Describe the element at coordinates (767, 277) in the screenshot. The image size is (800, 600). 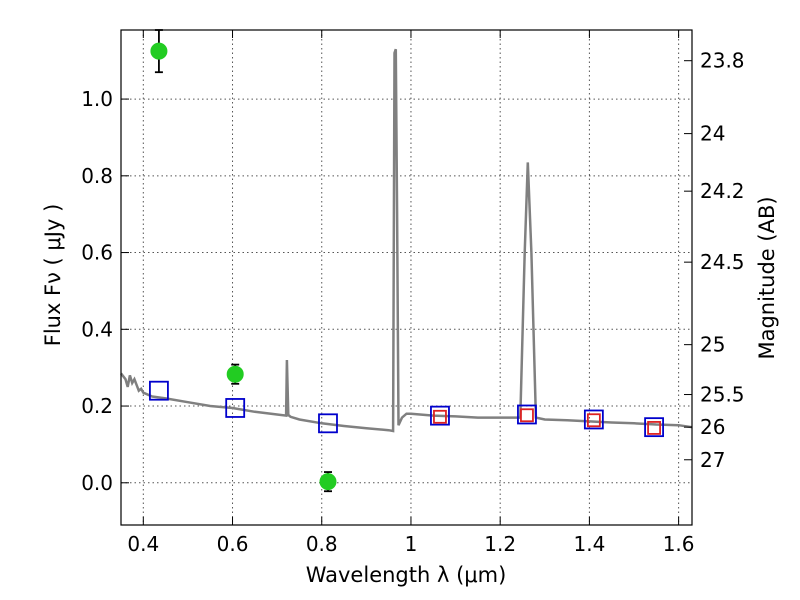
I see `magnitude-axis-label: Magnitude (AB)` at that location.